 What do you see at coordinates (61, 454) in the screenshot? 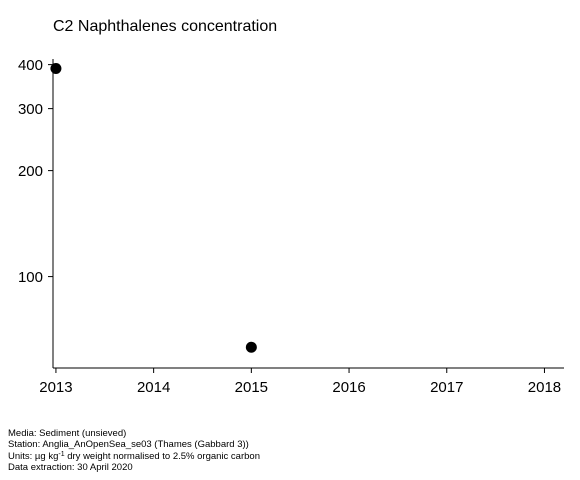
I see `units-superscript: -1` at bounding box center [61, 454].